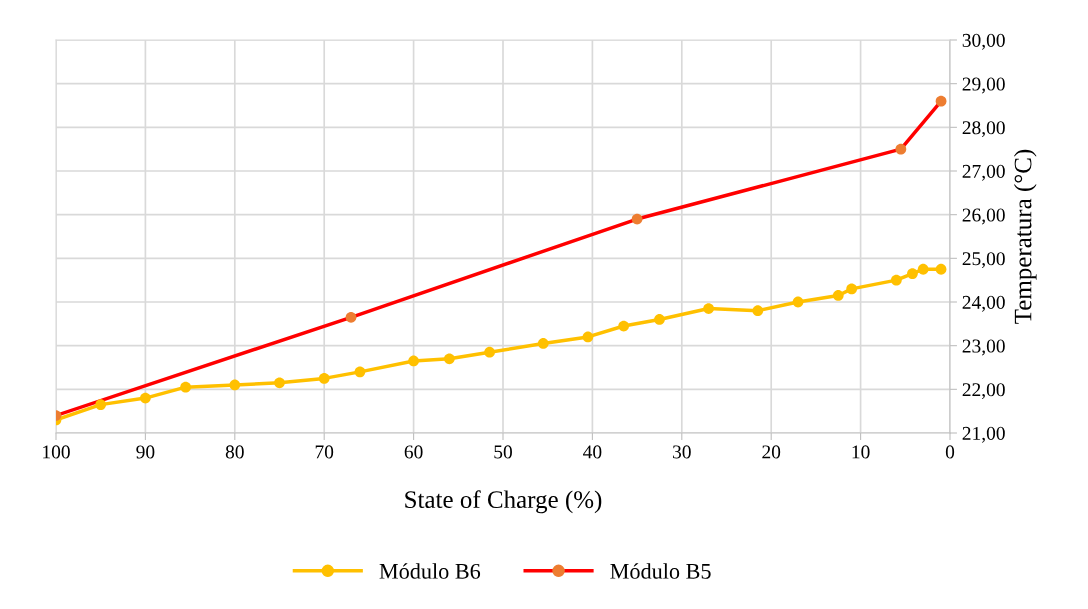 The width and height of the screenshot is (1088, 609). I want to click on y-tick-label: 25,00, so click(983, 260).